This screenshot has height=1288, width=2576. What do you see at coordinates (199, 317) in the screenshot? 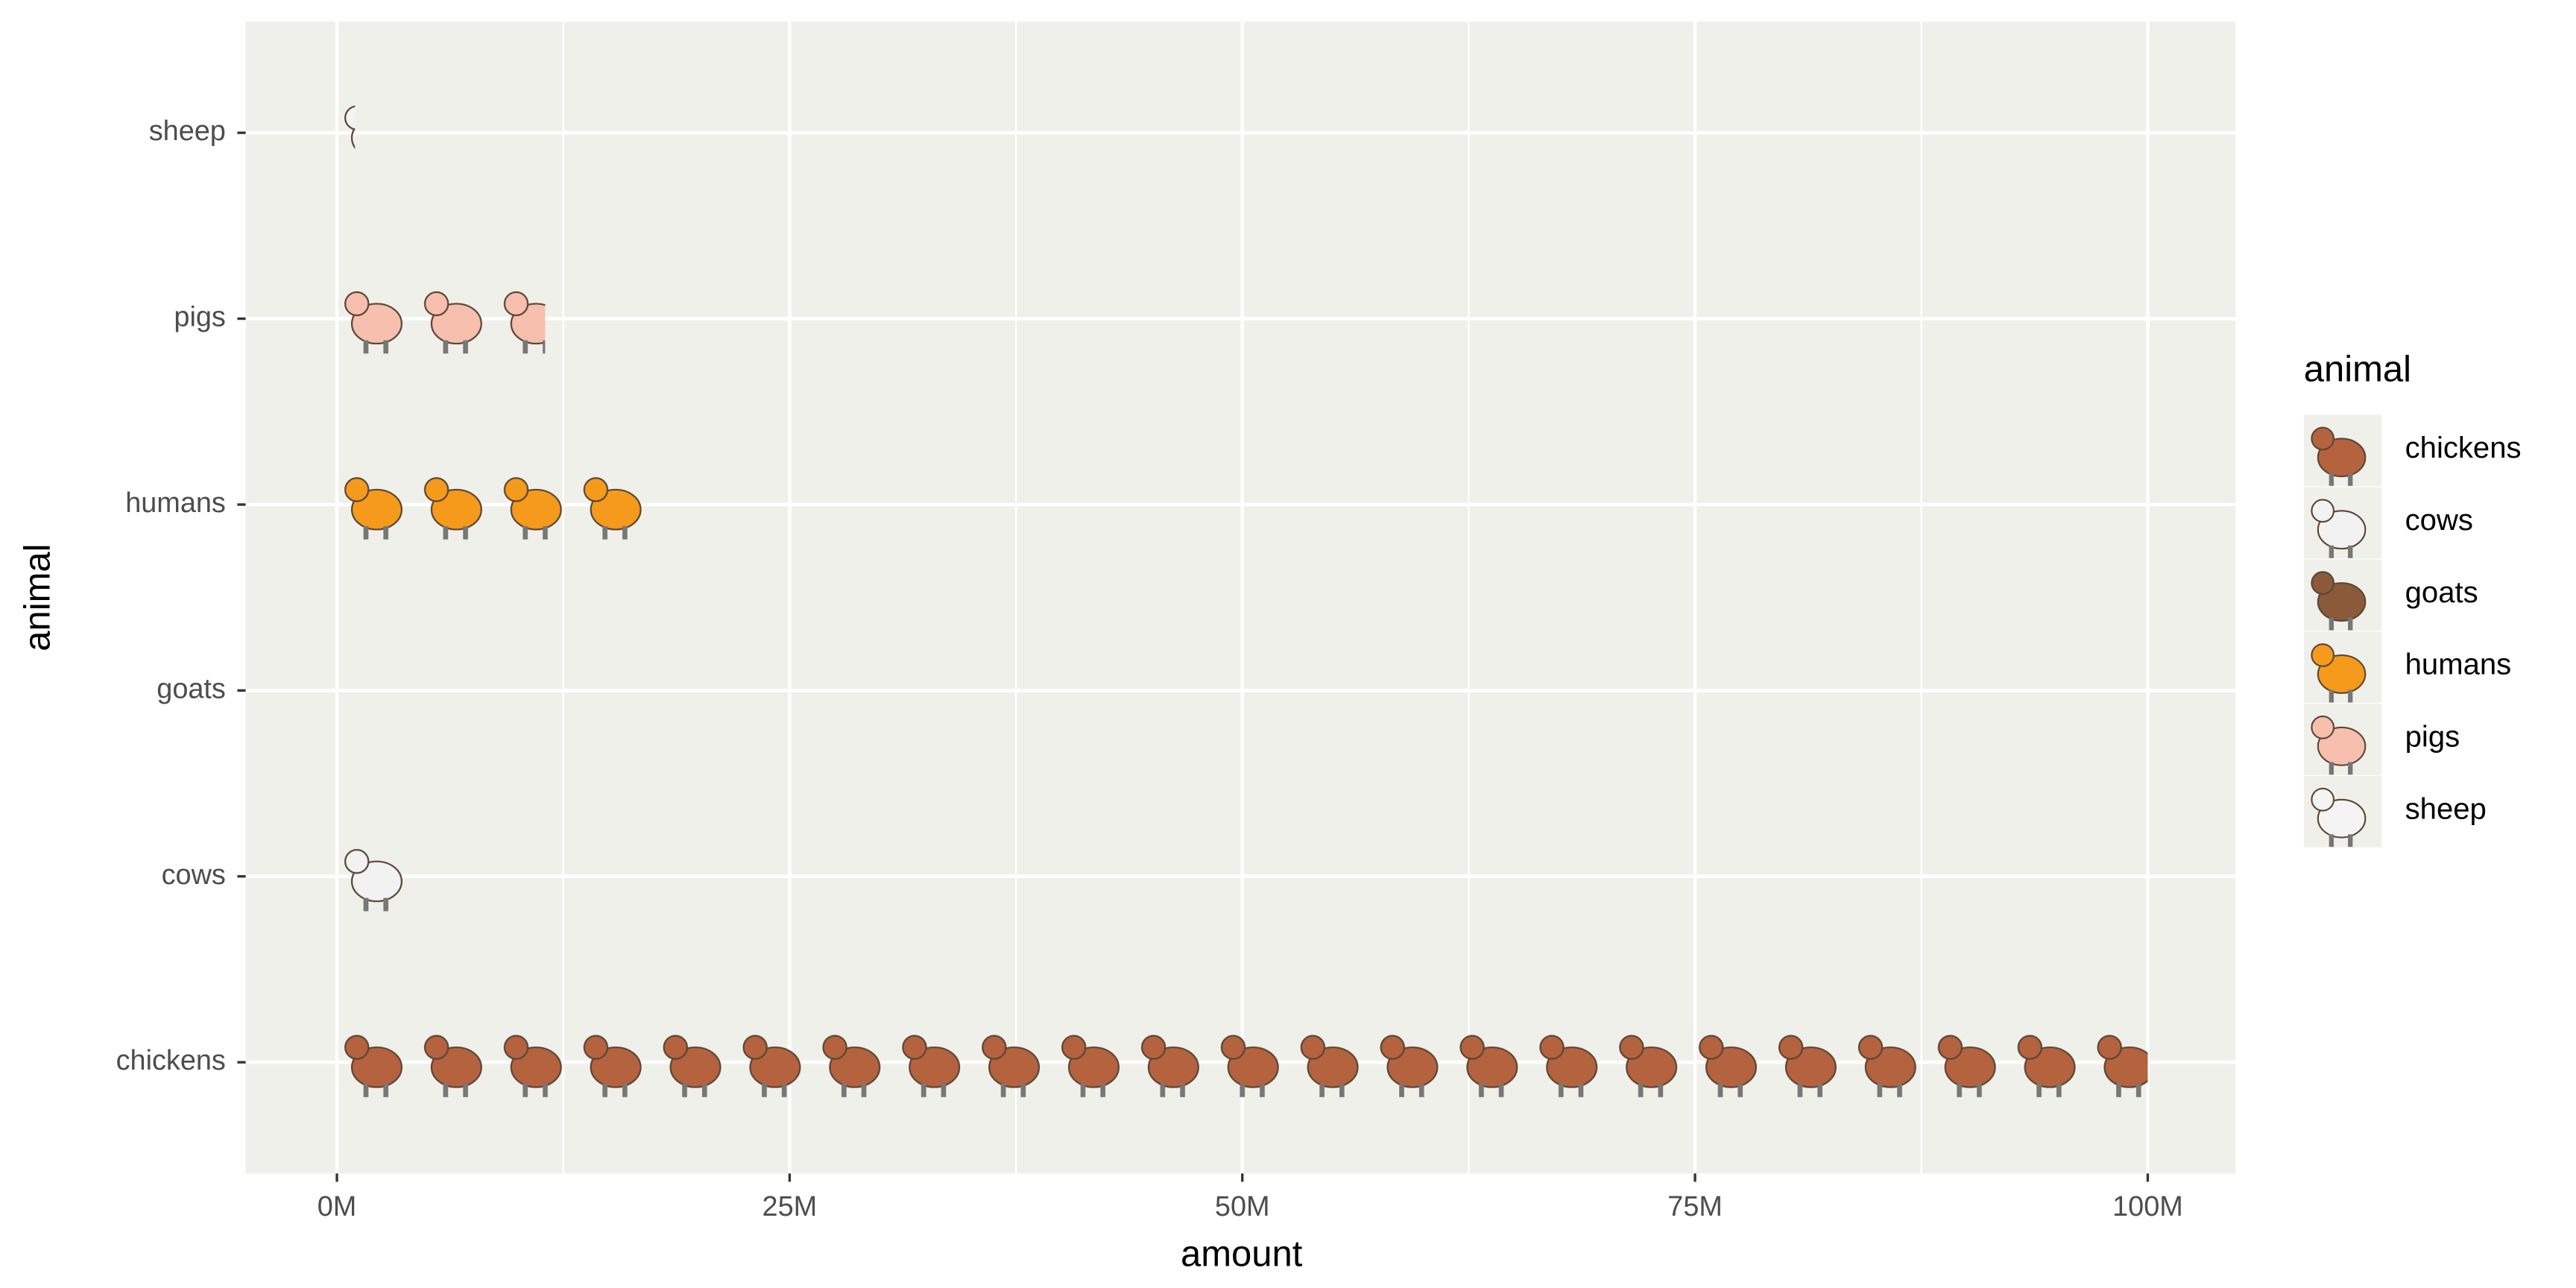
I see `y-tick-label: pigs` at bounding box center [199, 317].